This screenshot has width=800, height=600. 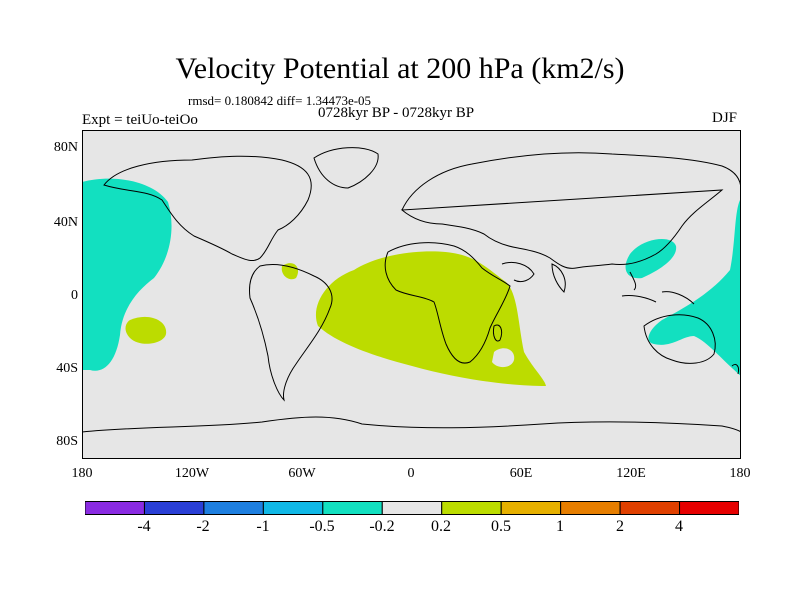 I want to click on positive-anomaly-atlantic-africa, so click(x=430, y=318).